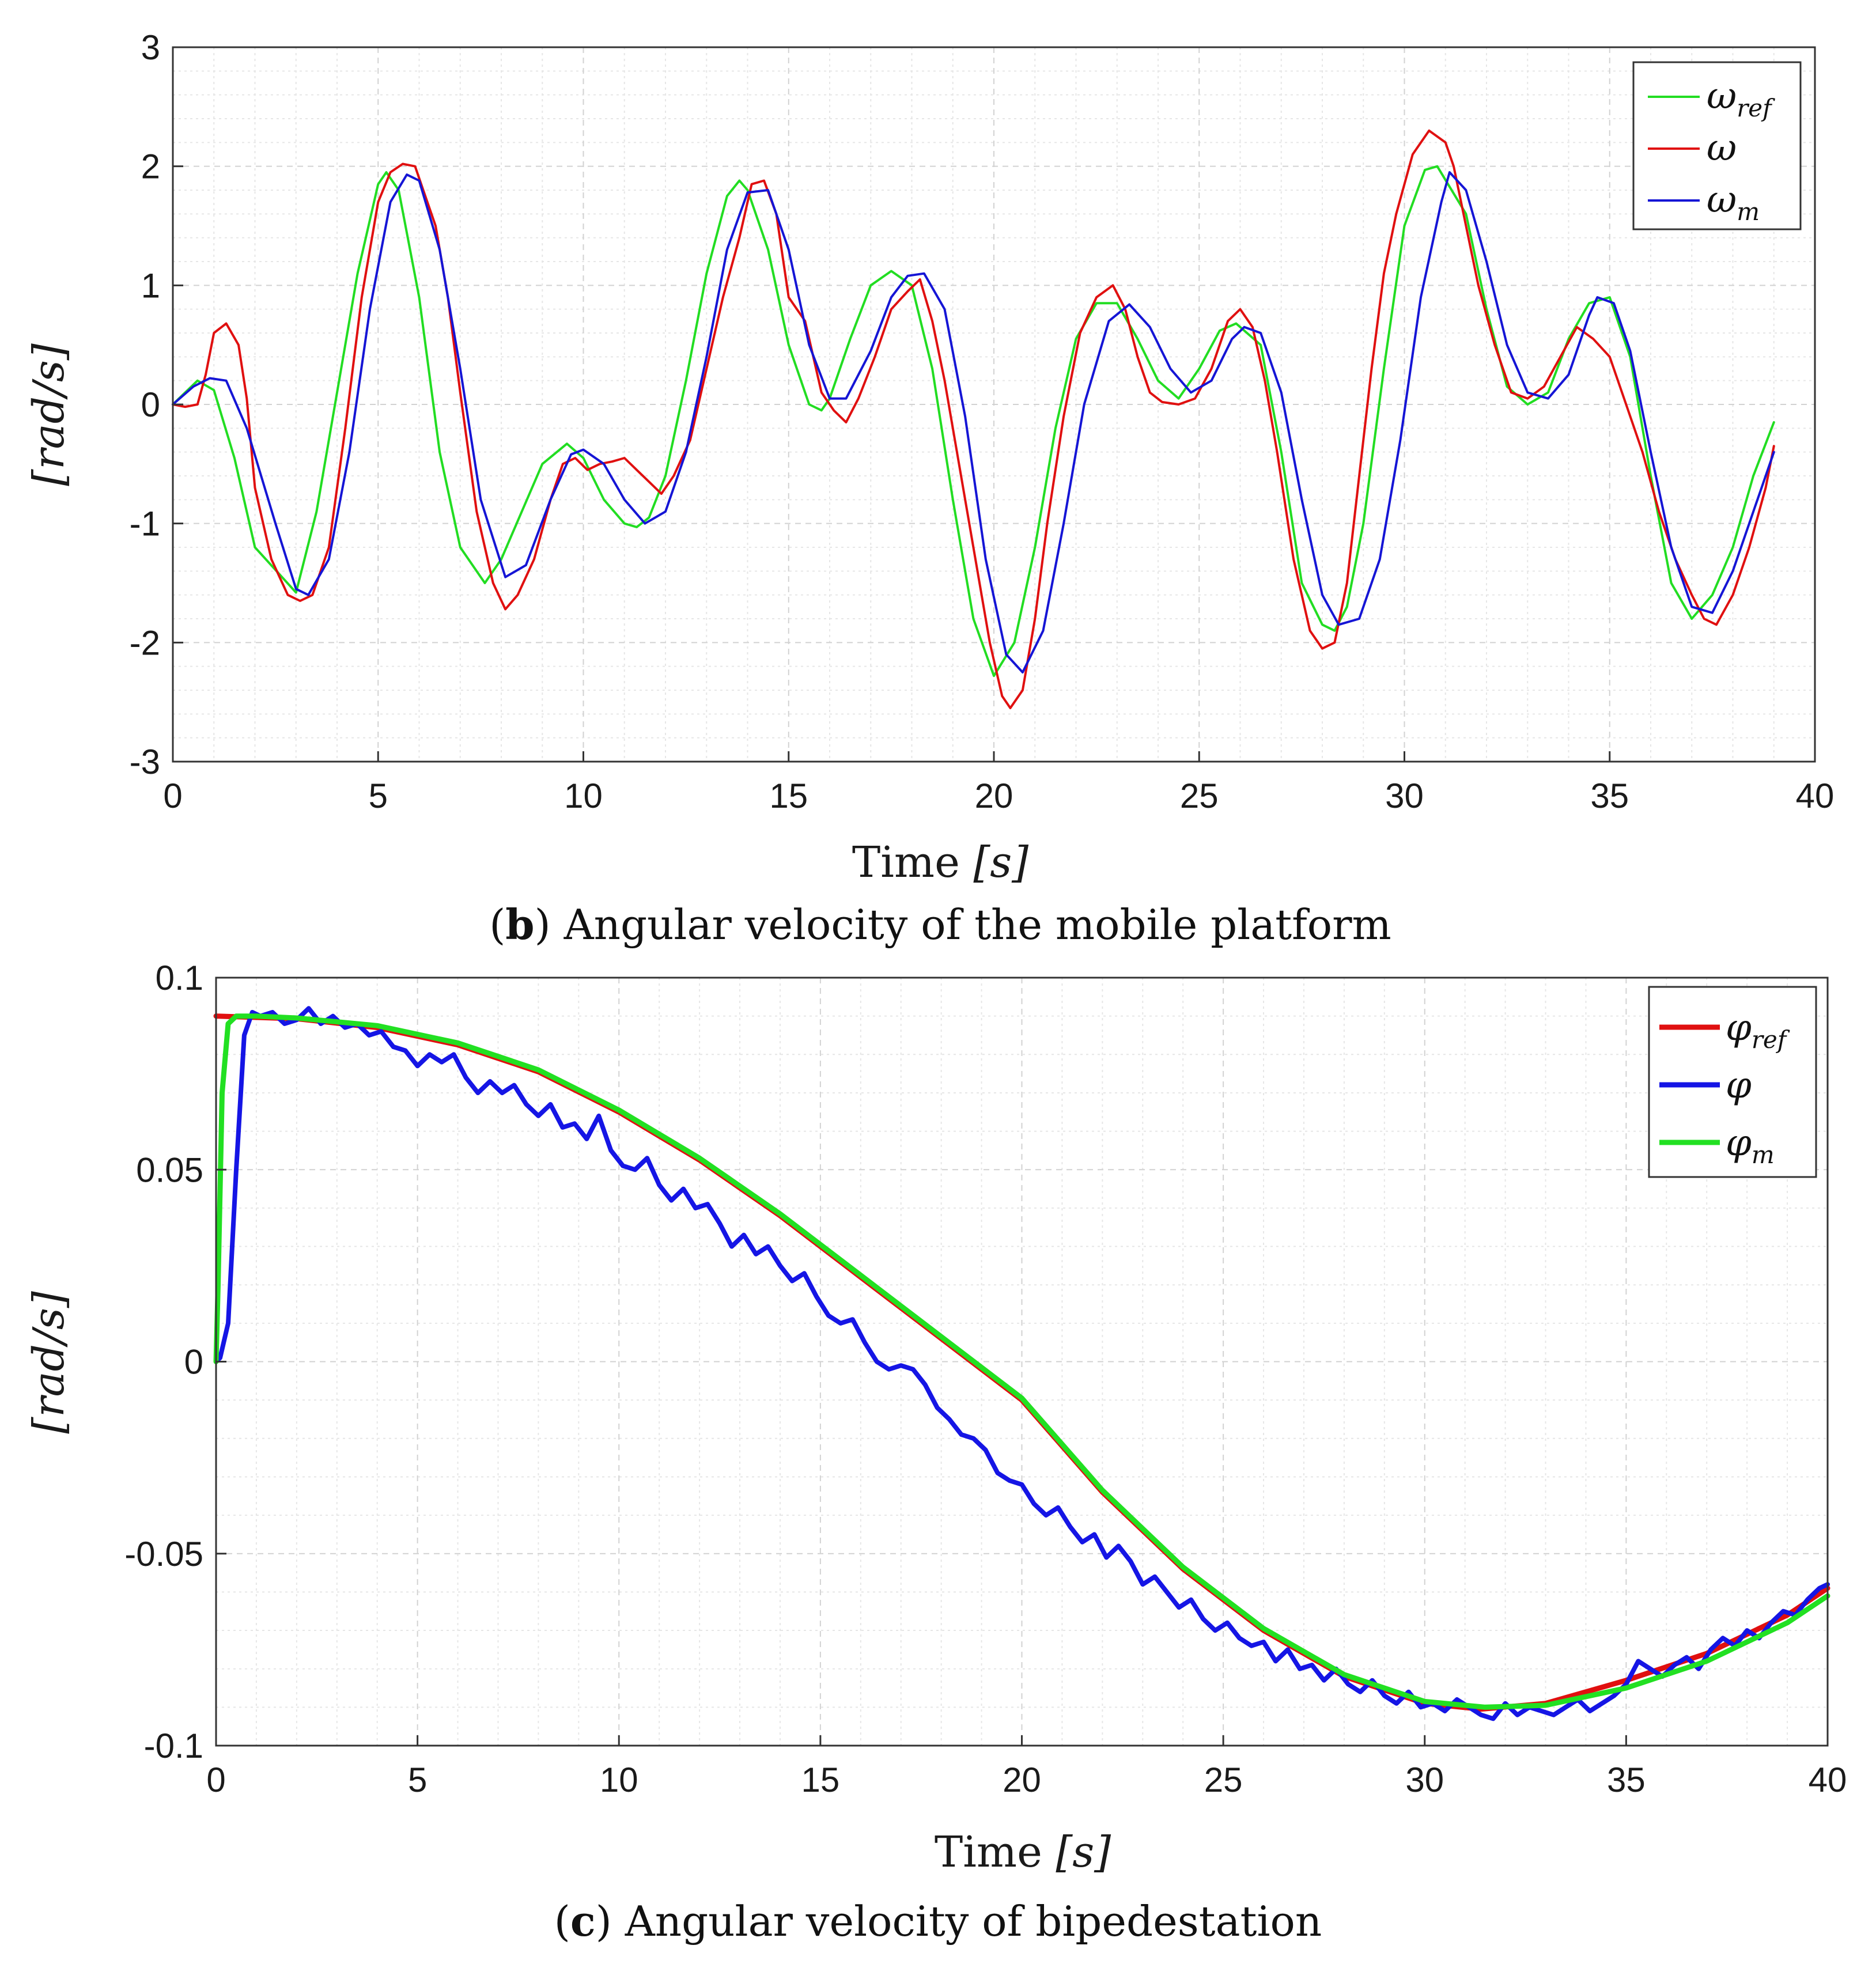 Image resolution: width=1876 pixels, height=1968 pixels. Describe the element at coordinates (145, 642) in the screenshot. I see `y-tick-label: -2` at that location.